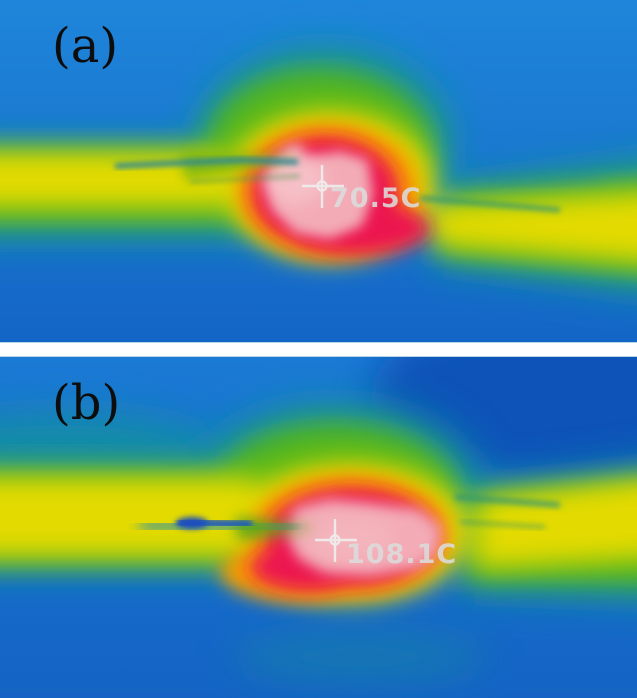 This screenshot has width=637, height=698. I want to click on spot-temperature-a: 70.5C, so click(375, 198).